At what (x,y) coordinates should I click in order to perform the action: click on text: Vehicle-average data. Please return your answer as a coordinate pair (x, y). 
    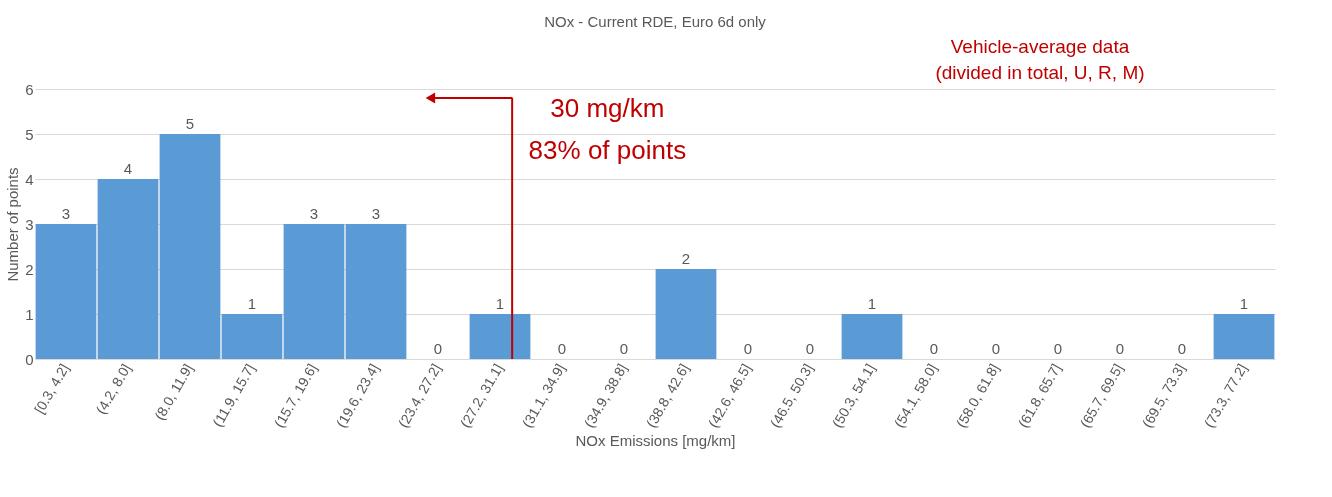
    Looking at the image, I should click on (1040, 46).